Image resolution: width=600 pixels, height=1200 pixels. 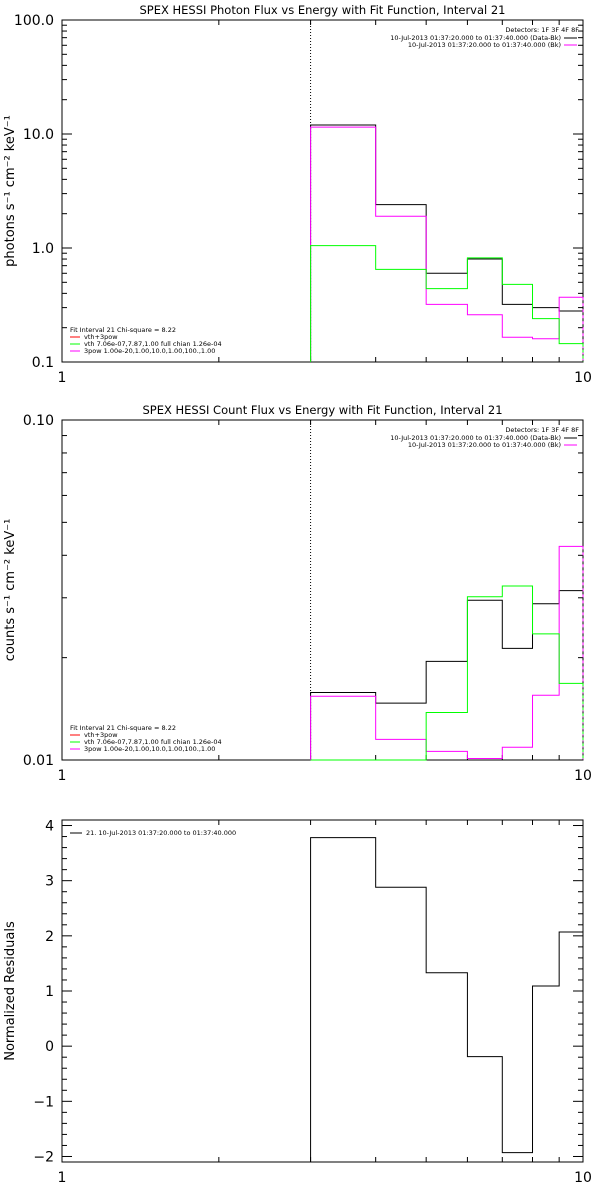 What do you see at coordinates (49, 827) in the screenshot?
I see `y-tick-label: 4` at bounding box center [49, 827].